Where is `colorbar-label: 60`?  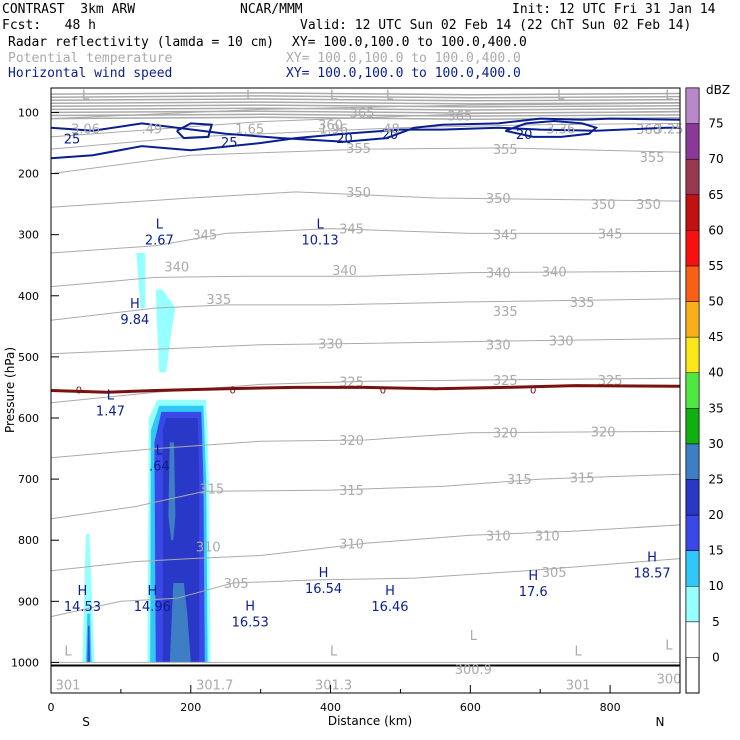 colorbar-label: 60 is located at coordinates (715, 230).